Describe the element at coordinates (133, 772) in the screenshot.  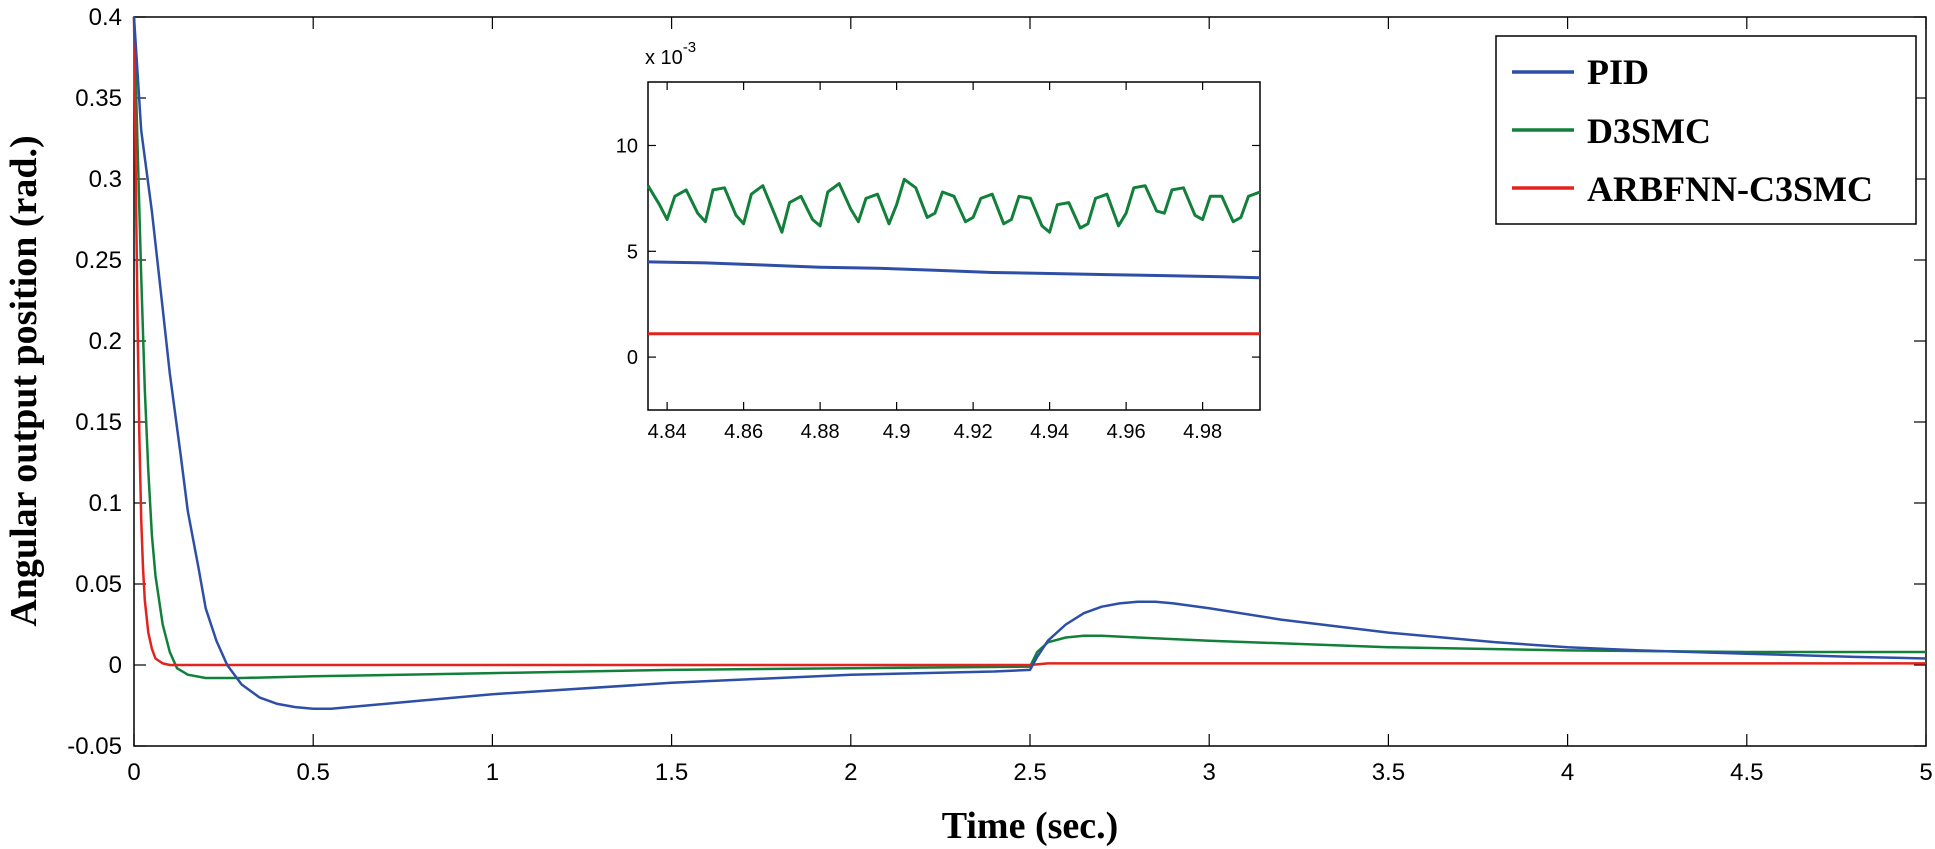
I see `main-x-tick-label: 0` at that location.